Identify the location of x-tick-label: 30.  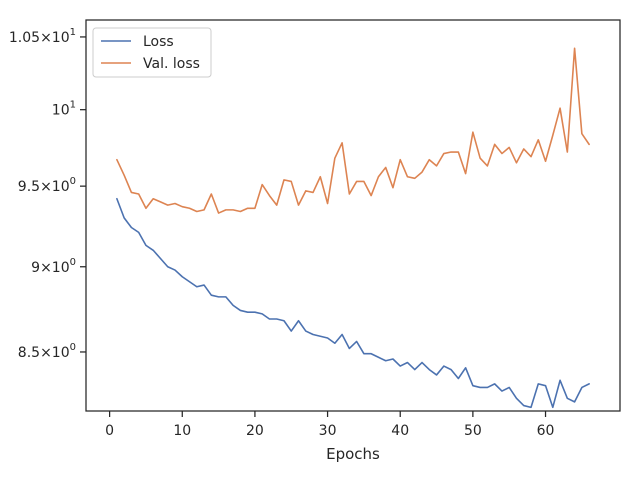
(328, 431).